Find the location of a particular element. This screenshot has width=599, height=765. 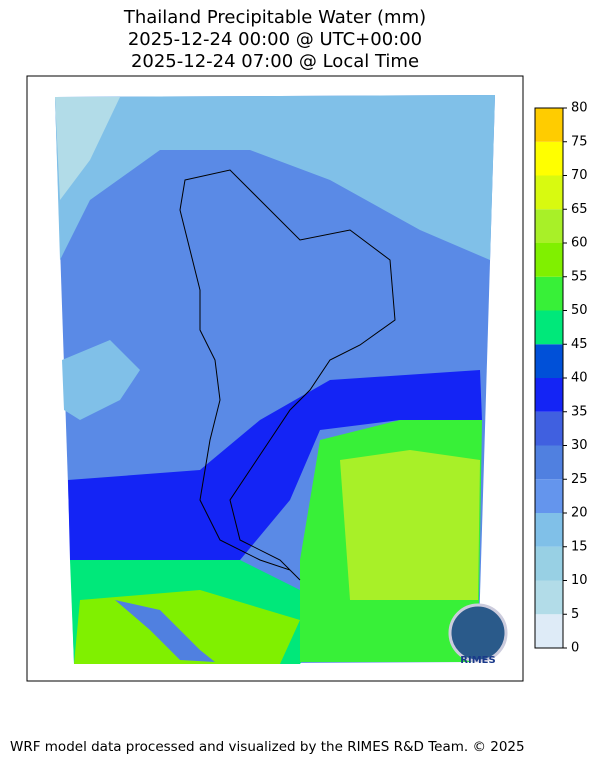

tick-label: 25 is located at coordinates (579, 479).